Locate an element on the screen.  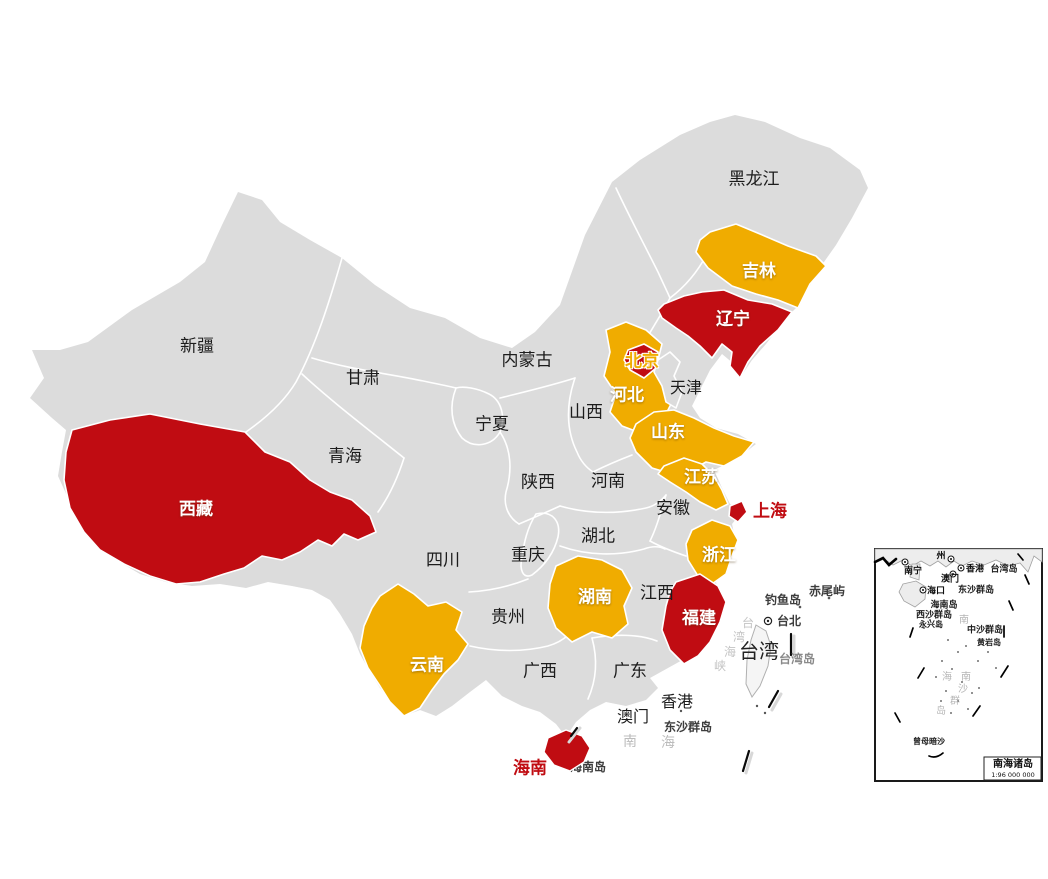
inset-border is located at coordinates (958, 665).